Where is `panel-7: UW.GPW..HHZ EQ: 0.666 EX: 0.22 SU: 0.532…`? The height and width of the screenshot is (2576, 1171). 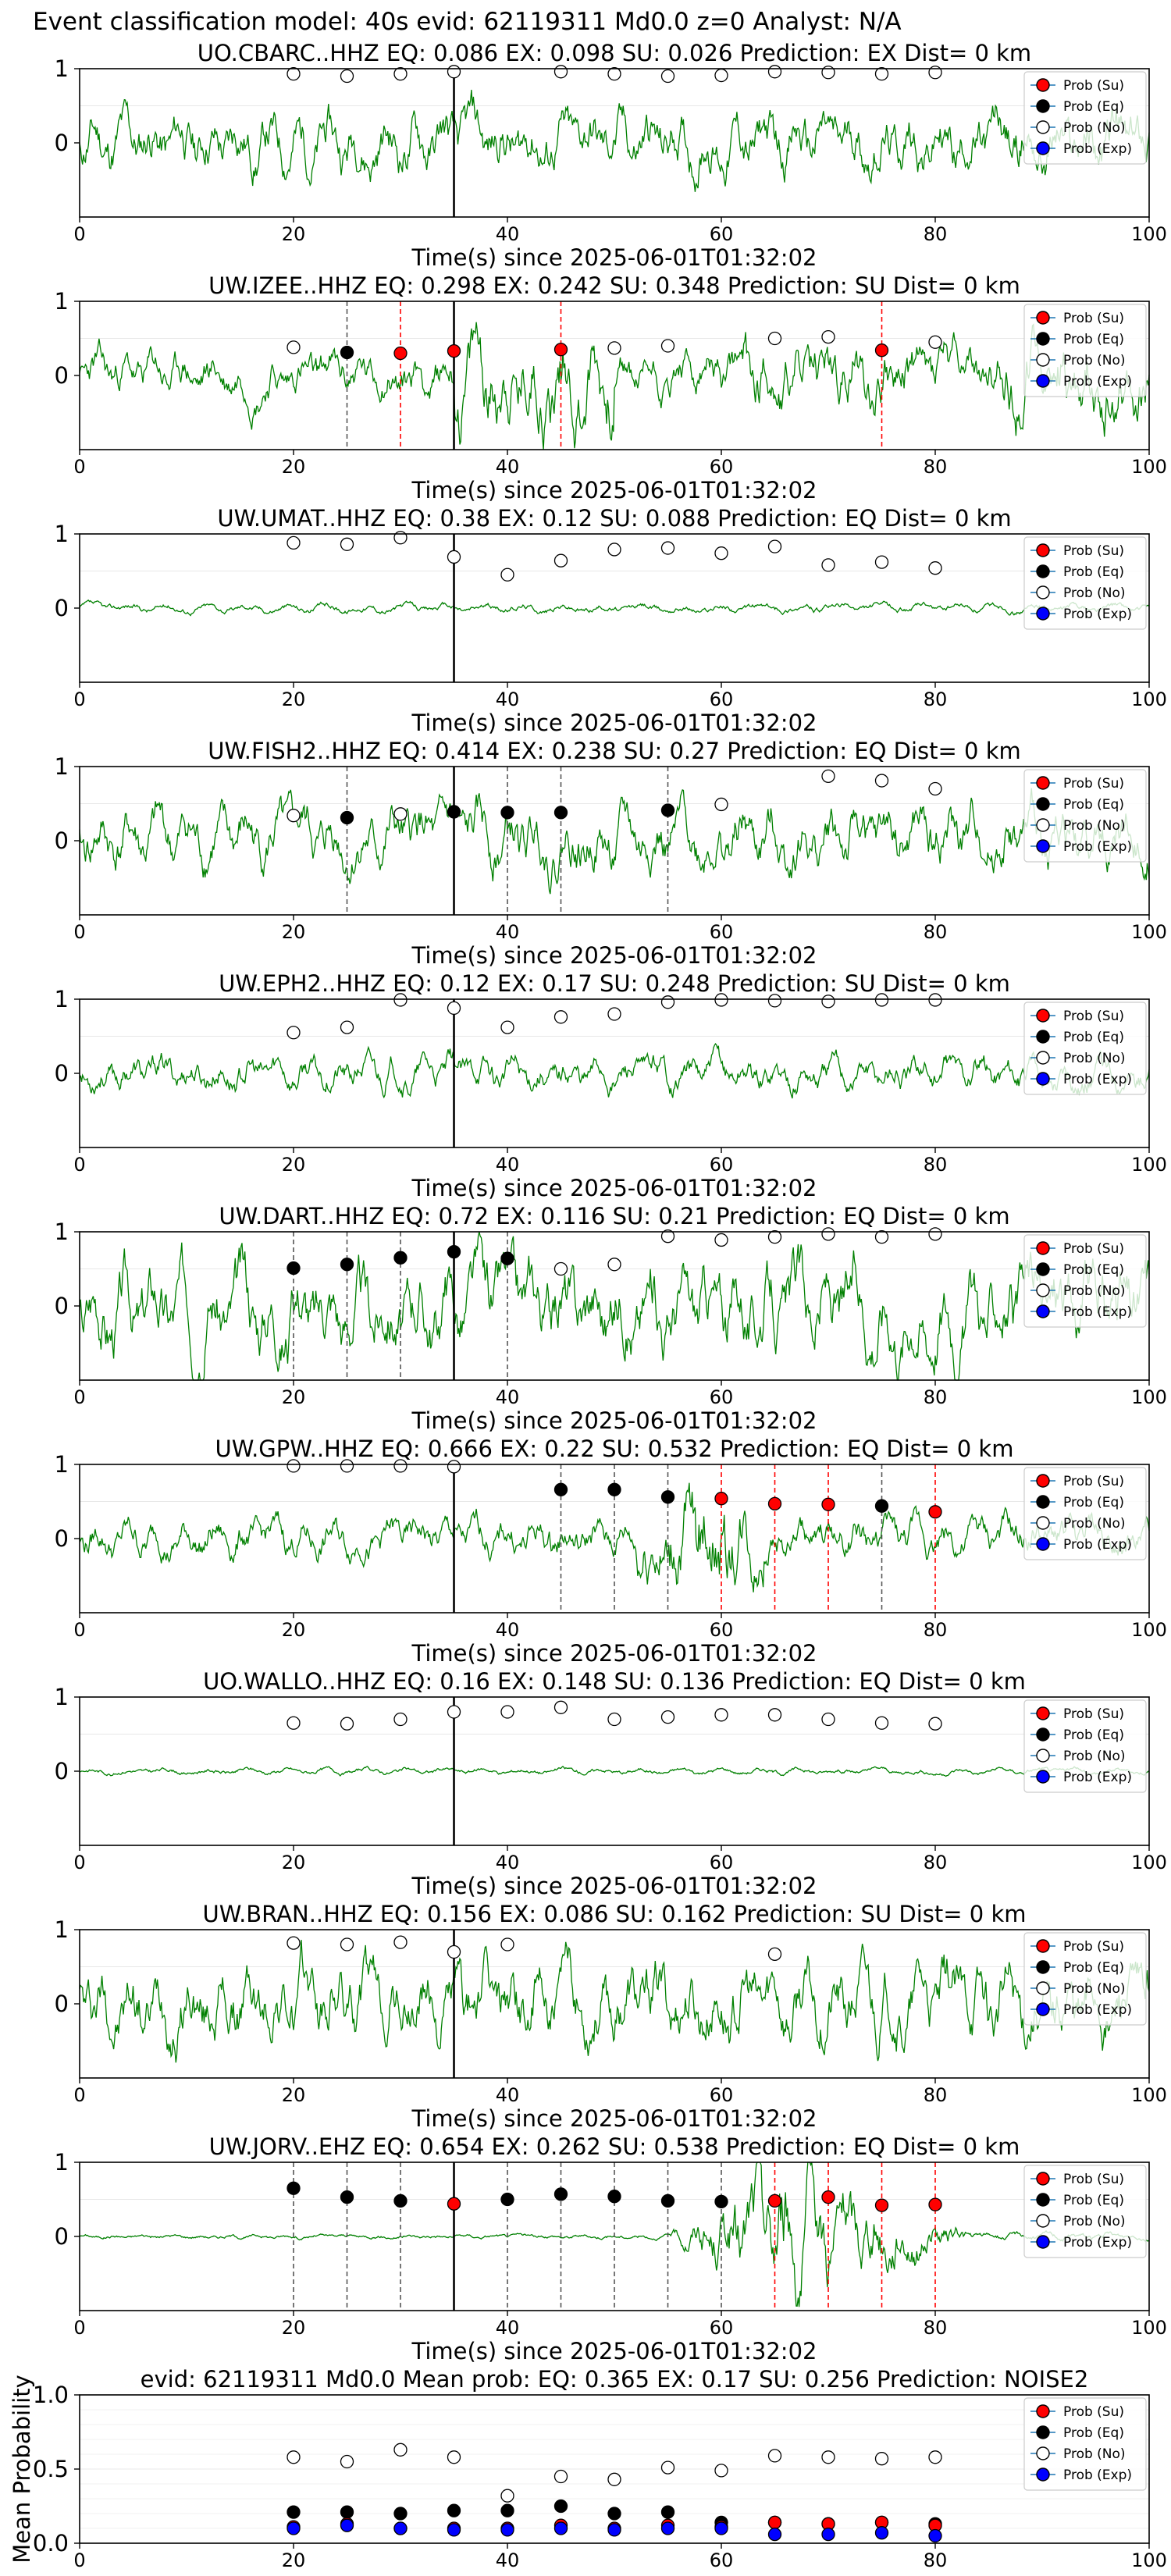
panel-7: UW.GPW..HHZ EQ: 0.666 EX: 0.22 SU: 0.532… is located at coordinates (611, 1551).